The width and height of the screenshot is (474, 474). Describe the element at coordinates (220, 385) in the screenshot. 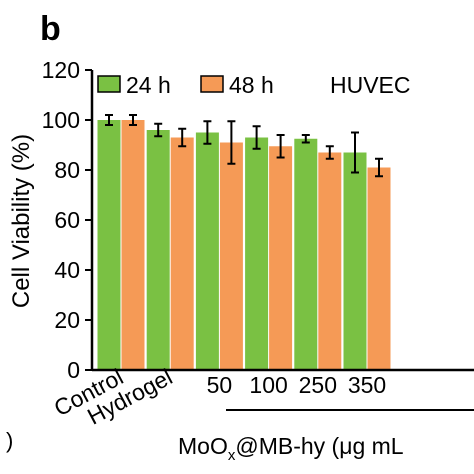

I see `x-tick-label-50: 50` at that location.